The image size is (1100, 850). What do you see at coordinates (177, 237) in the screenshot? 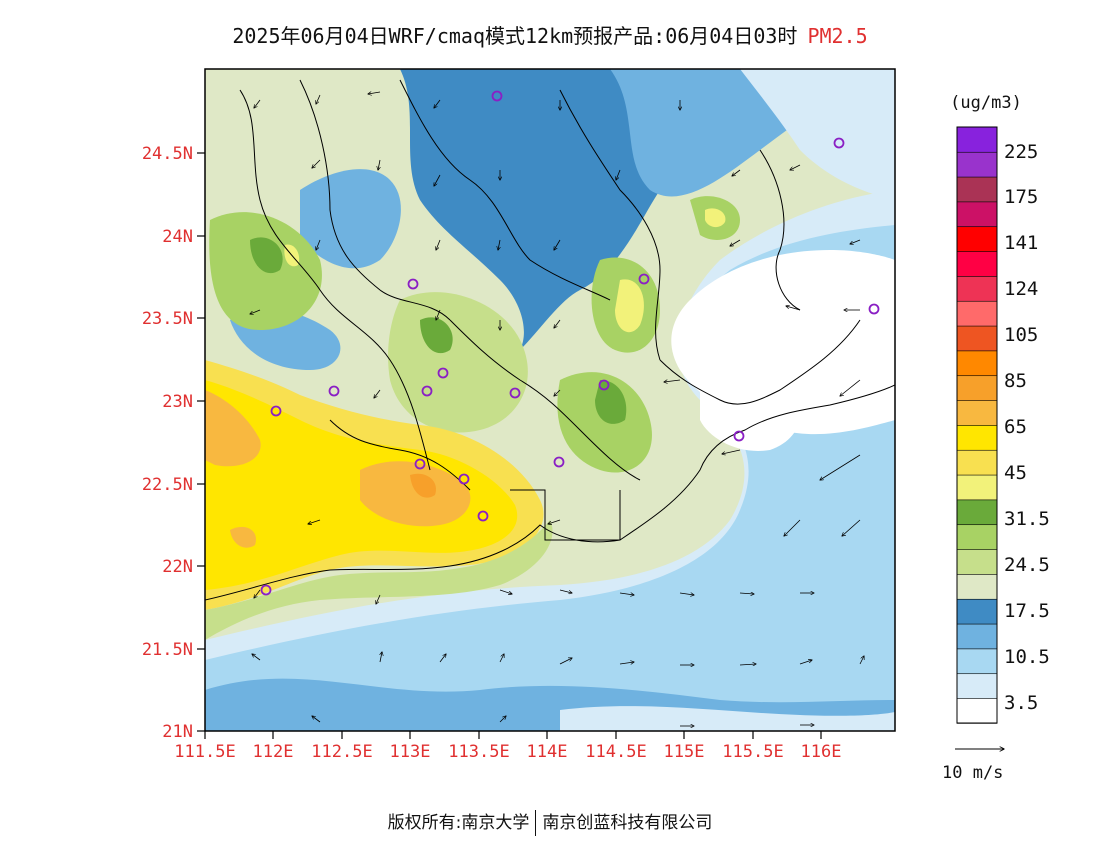
I see `lat-label: 24N` at bounding box center [177, 237].